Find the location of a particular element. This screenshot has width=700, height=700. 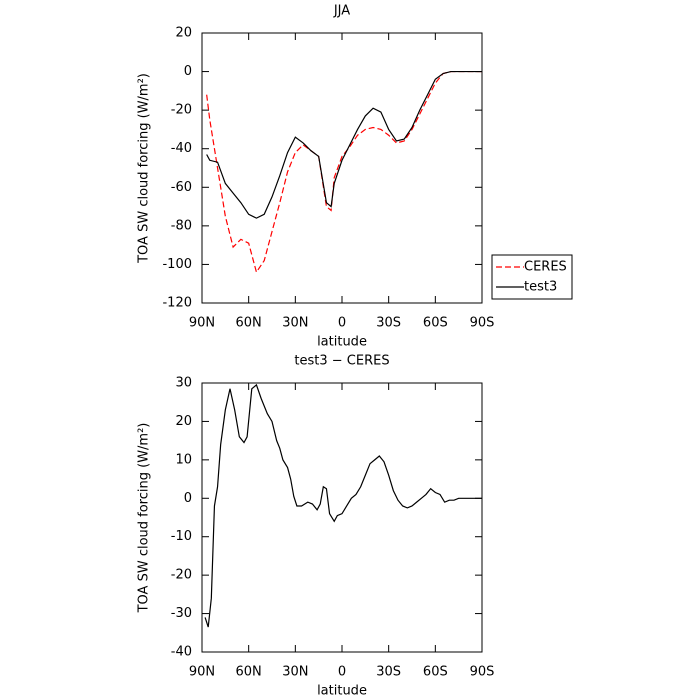

legend-box is located at coordinates (532, 277).